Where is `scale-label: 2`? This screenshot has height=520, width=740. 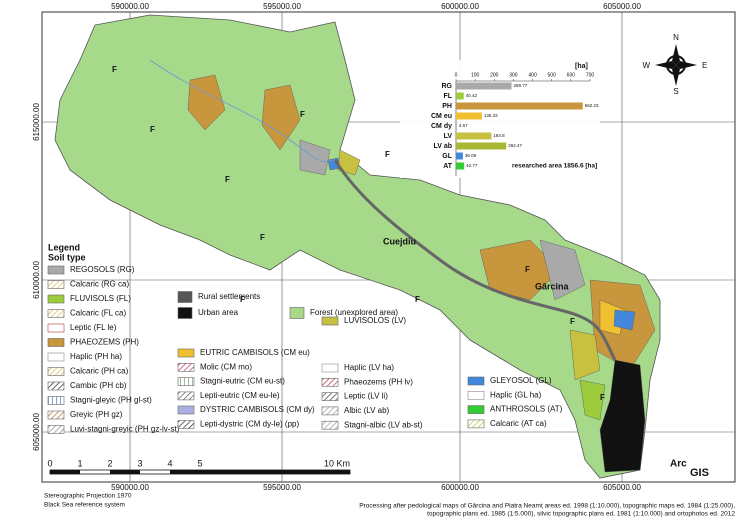
scale-label: 2 is located at coordinates (109, 463).